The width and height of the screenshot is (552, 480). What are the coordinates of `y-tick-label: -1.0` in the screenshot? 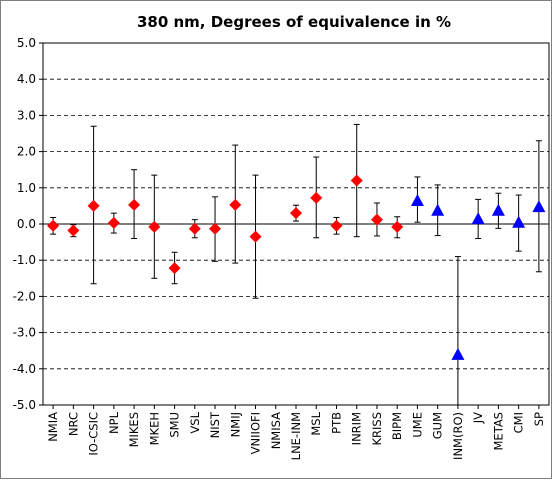 It's located at (24, 260).